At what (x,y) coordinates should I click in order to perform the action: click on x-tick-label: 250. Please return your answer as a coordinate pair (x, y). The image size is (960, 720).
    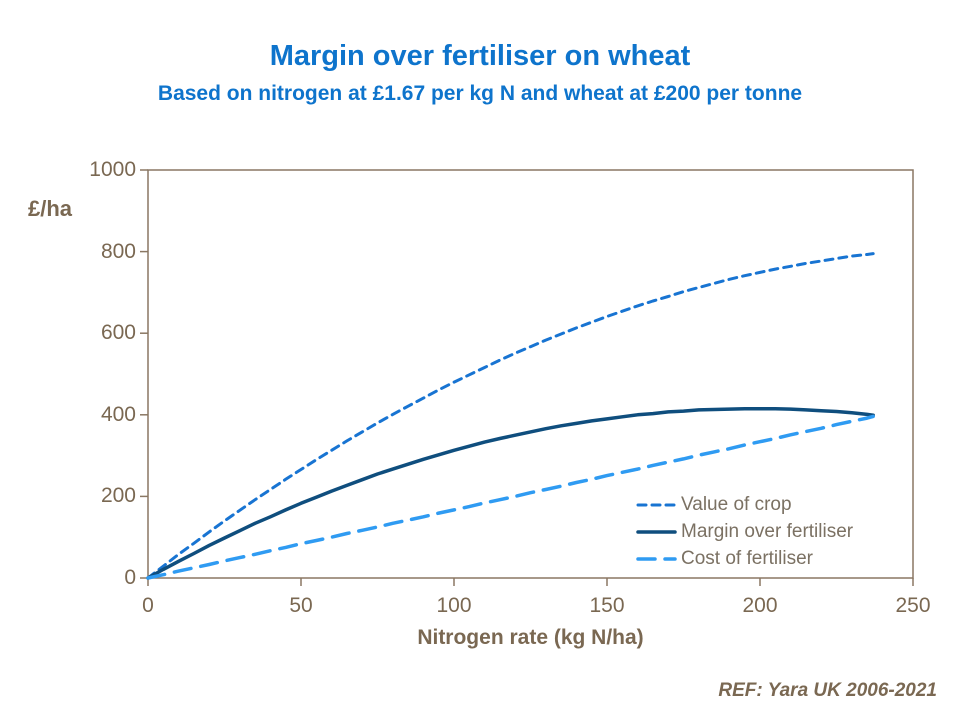
    Looking at the image, I should click on (913, 605).